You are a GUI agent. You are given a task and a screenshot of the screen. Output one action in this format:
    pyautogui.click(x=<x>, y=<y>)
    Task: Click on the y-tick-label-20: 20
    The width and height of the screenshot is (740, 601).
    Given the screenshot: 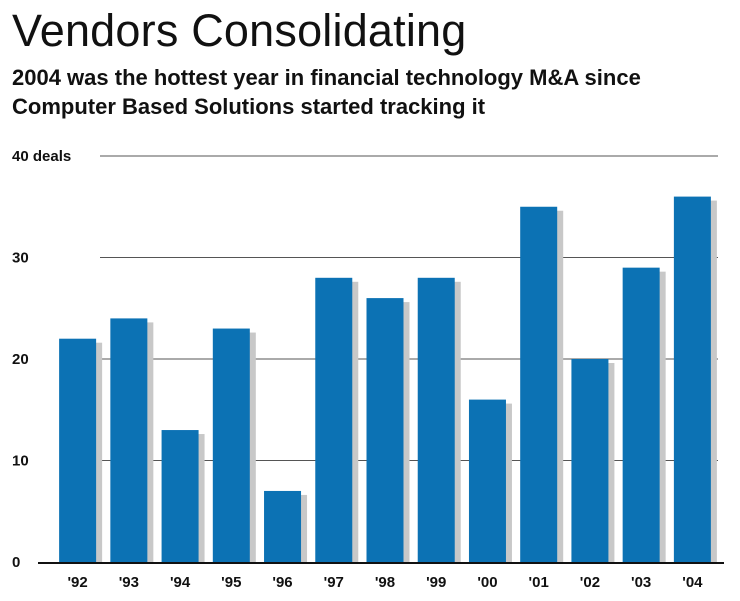 What is the action you would take?
    pyautogui.click(x=20, y=359)
    